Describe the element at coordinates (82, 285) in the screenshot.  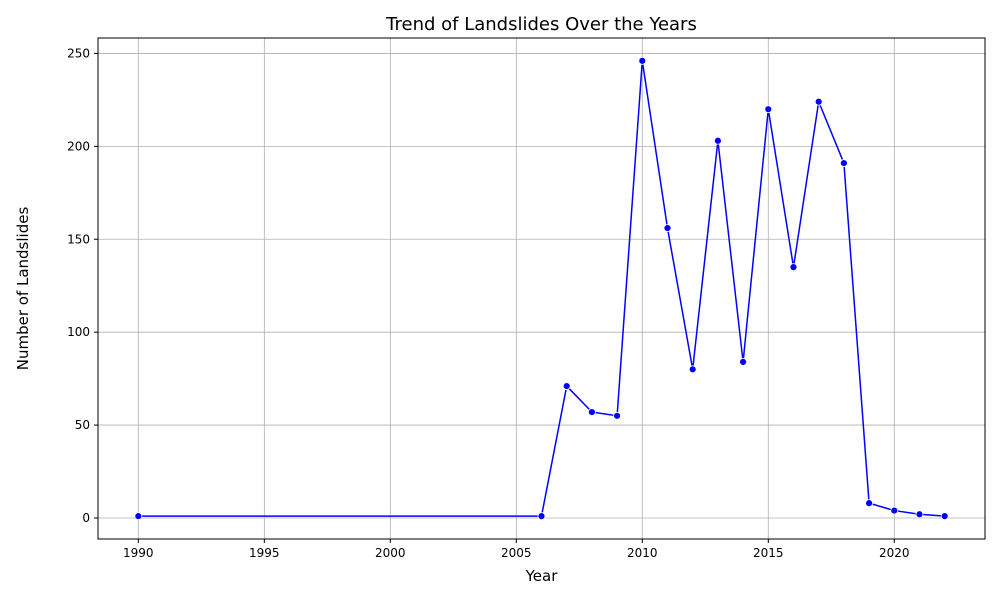
I see `y-axis-ticks: 0 50 100 150 200 250` at that location.